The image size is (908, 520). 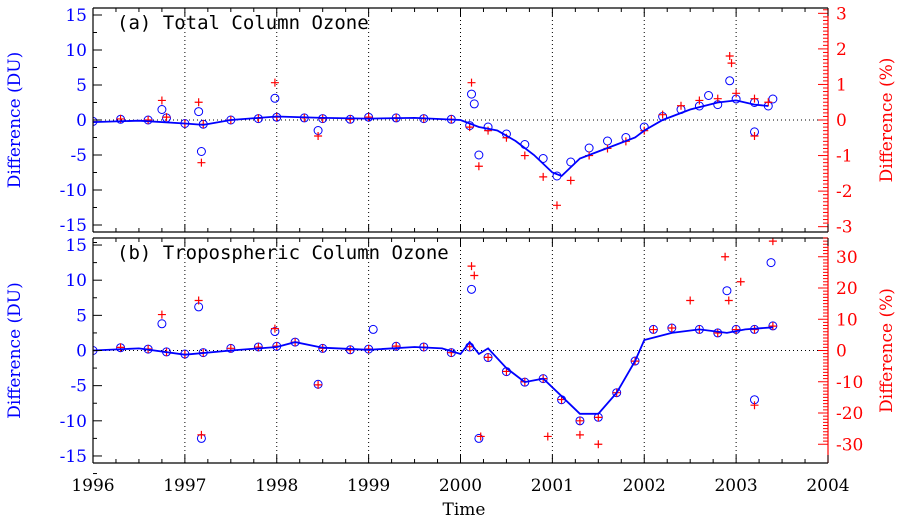 What do you see at coordinates (184, 486) in the screenshot?
I see `xtick-label-1: 1997` at bounding box center [184, 486].